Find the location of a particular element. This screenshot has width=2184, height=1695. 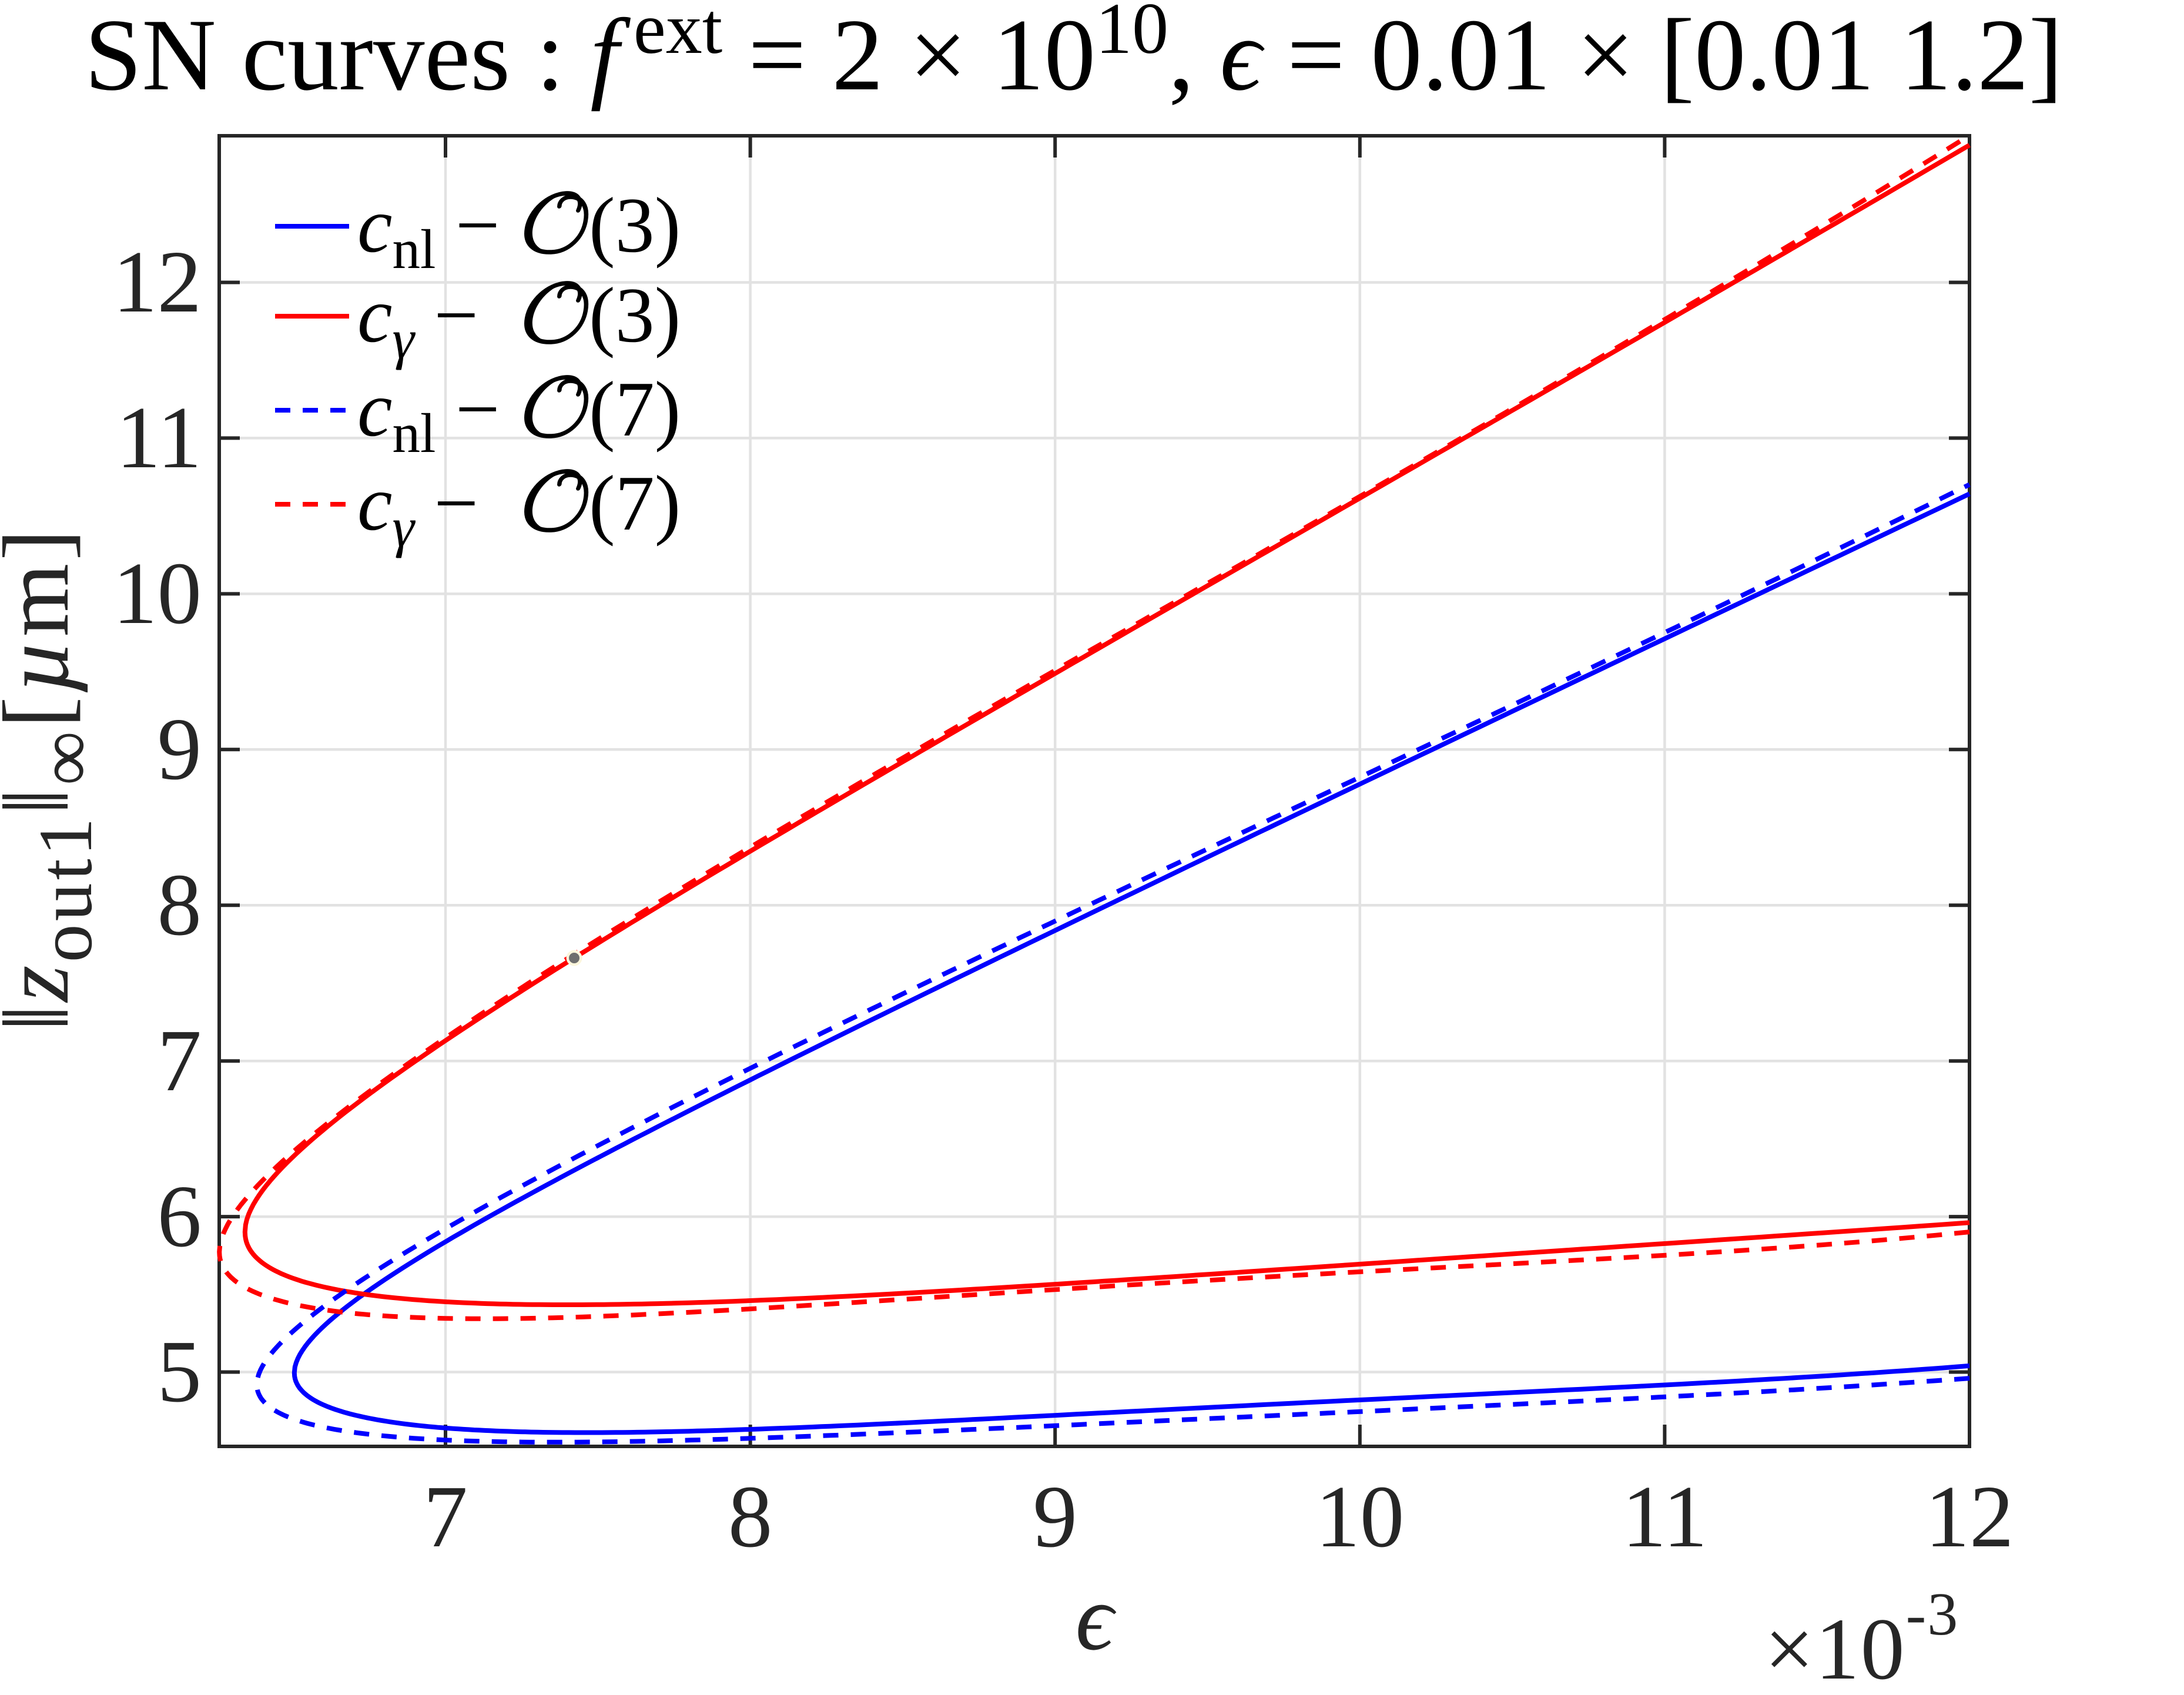

svg-text: 5 is located at coordinates (180, 1371).